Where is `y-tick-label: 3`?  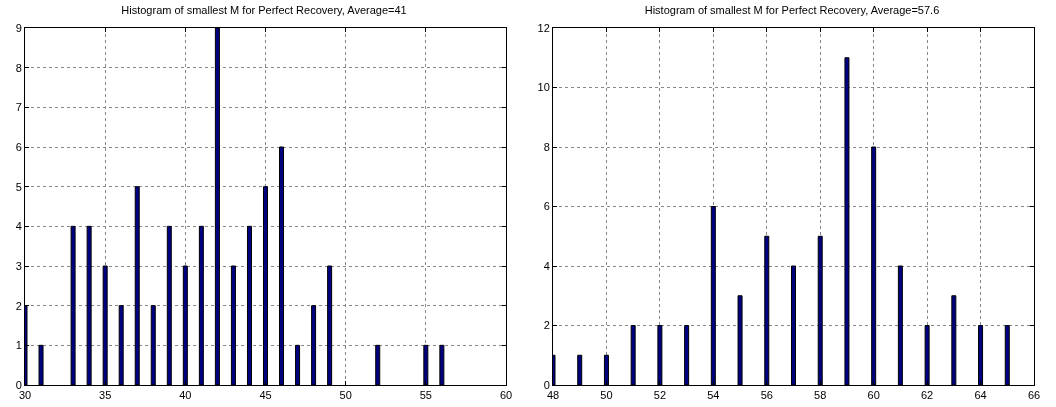 y-tick-label: 3 is located at coordinates (18, 265).